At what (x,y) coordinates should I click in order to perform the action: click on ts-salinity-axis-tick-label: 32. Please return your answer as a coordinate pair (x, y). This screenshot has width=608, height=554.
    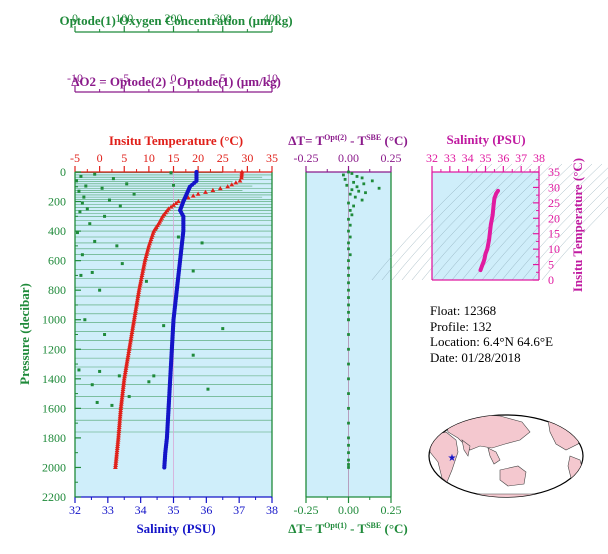
    Looking at the image, I should click on (432, 158).